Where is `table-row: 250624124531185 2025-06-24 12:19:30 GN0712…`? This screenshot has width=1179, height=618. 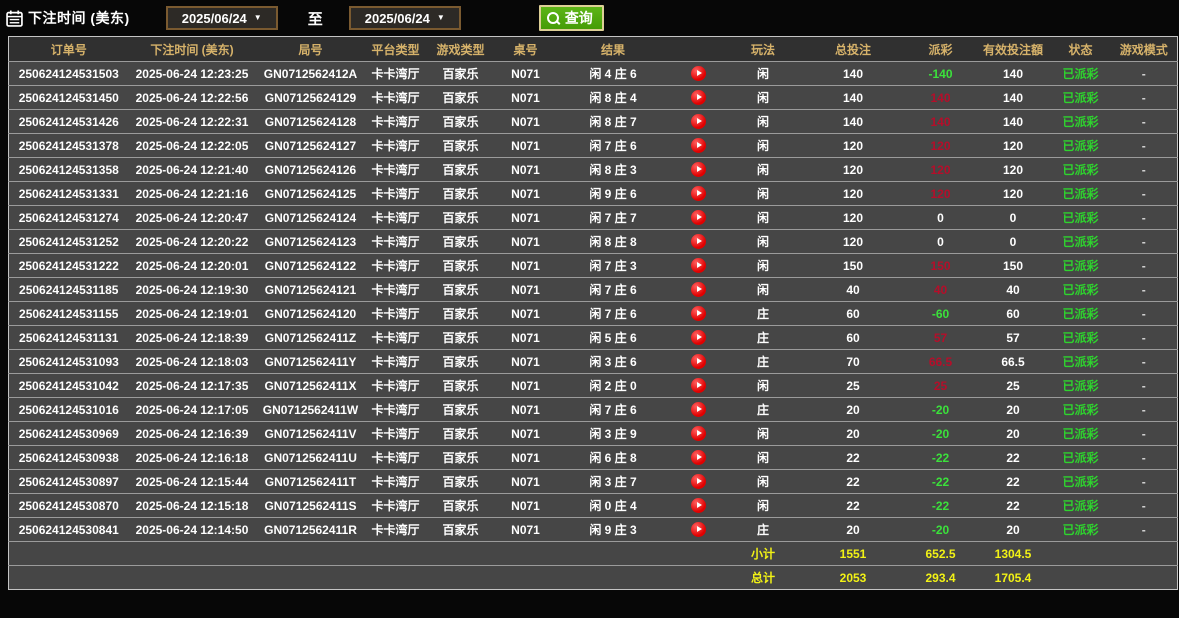
table-row: 250624124531185 2025-06-24 12:19:30 GN0712… is located at coordinates (593, 289).